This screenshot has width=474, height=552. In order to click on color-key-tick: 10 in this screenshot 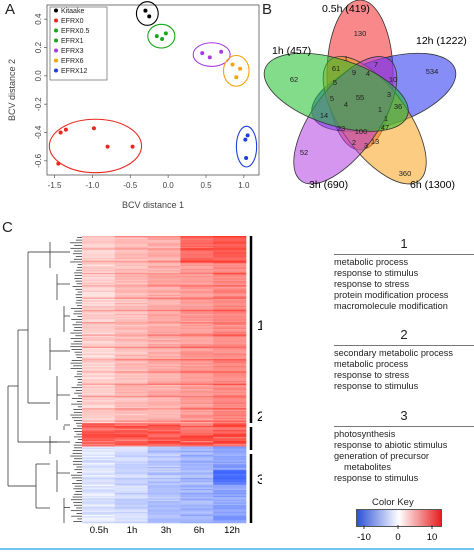, I will do `click(432, 537)`.